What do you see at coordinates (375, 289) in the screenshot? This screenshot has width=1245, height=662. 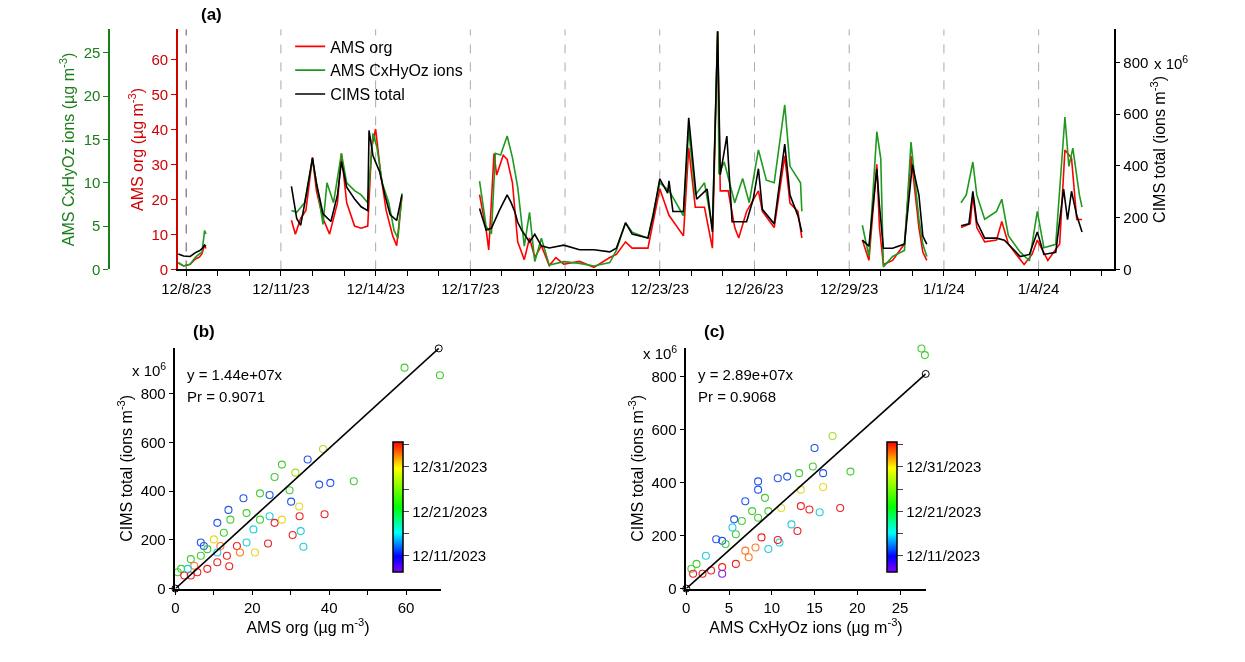 I see `x-tick-label: 12/14/23` at bounding box center [375, 289].